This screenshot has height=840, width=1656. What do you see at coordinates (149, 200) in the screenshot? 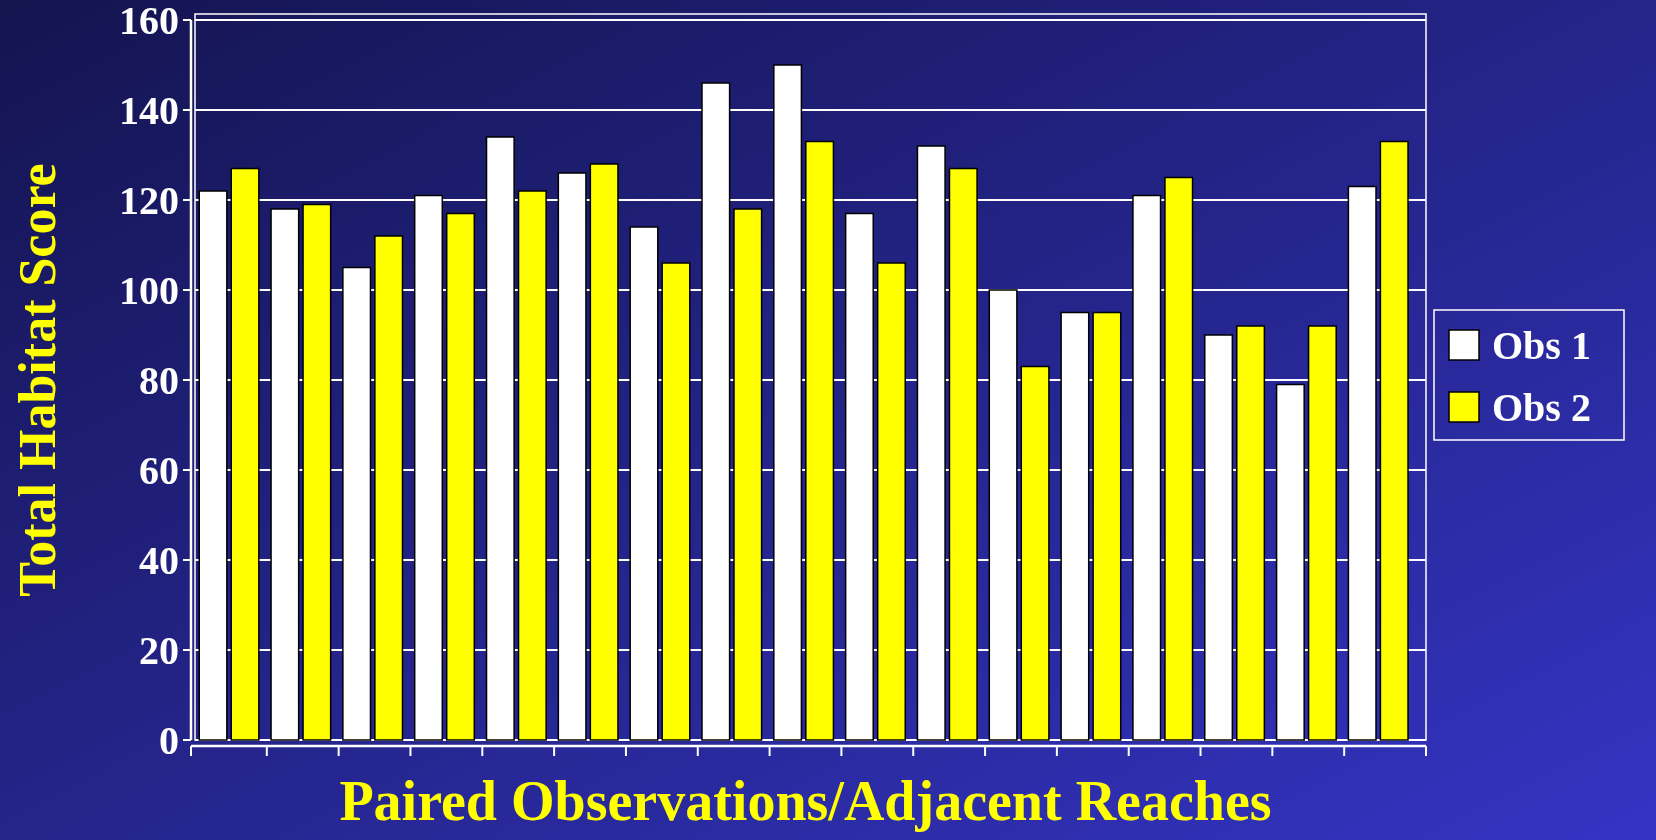
I see `y-tick-label: 120` at bounding box center [149, 200].